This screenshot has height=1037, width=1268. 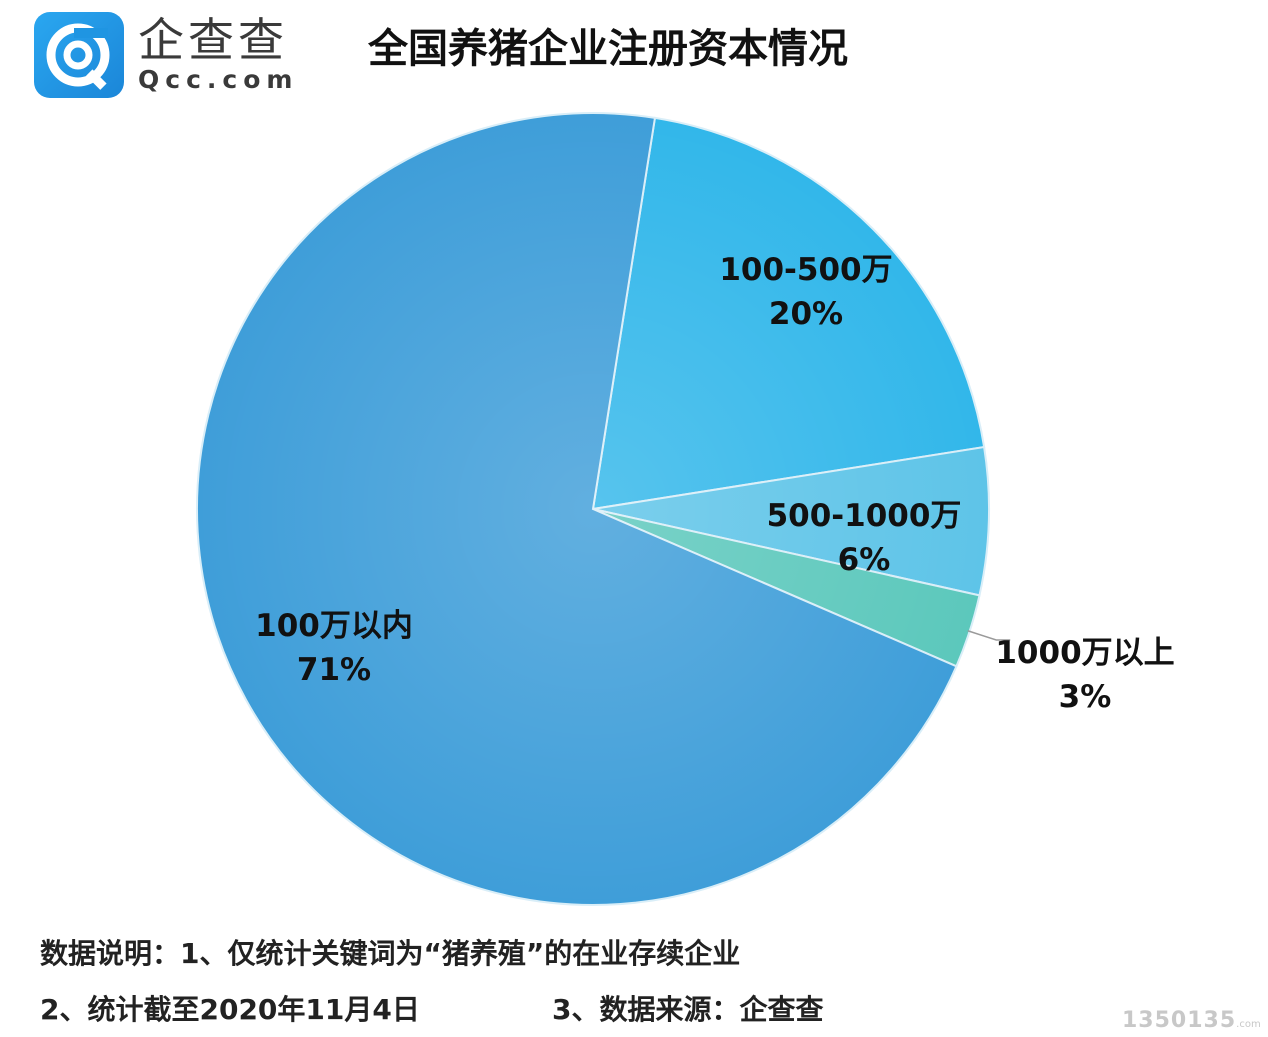 I want to click on logo-name-cn: 企查查, so click(x=213, y=40).